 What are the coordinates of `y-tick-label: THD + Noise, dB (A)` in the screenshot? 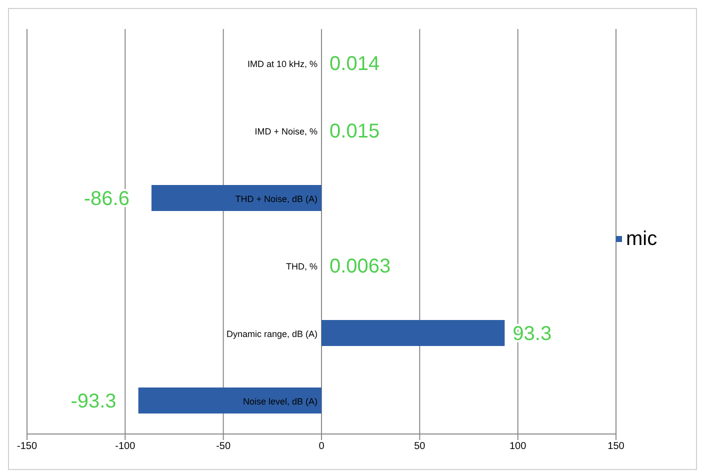 It's located at (276, 199).